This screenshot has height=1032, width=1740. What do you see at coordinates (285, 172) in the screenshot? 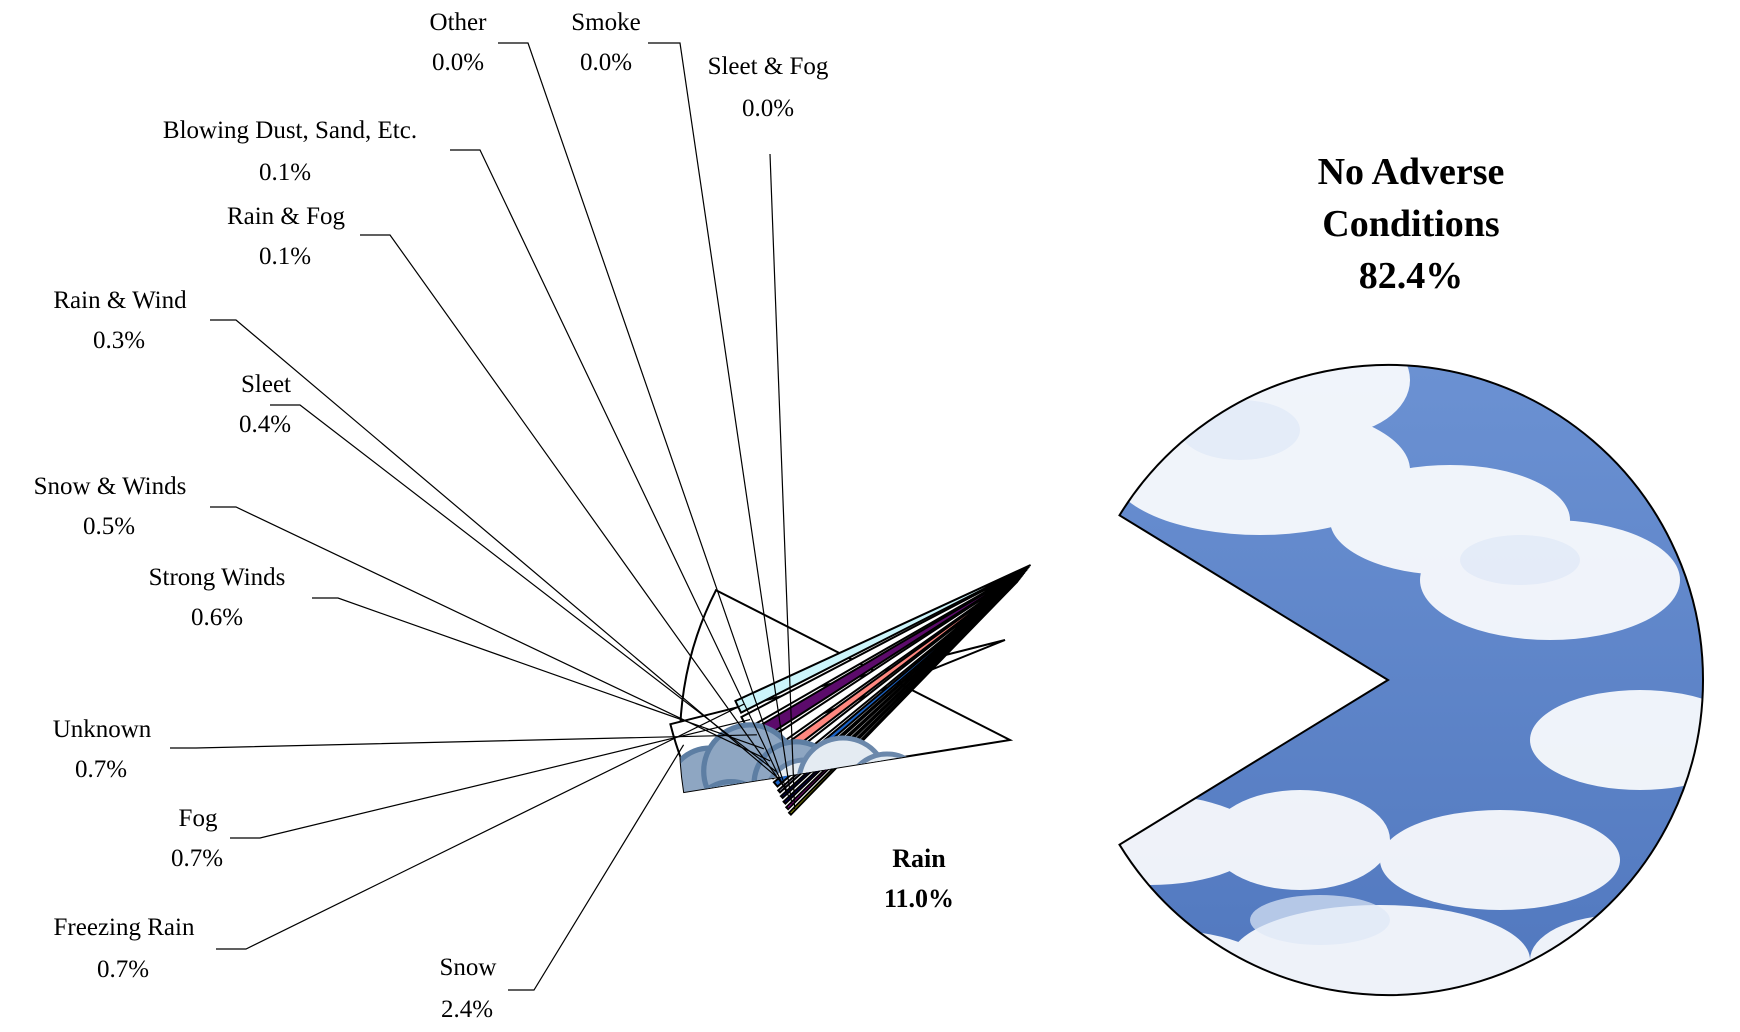
I see `label-blowing-dust-value: 0.1%` at bounding box center [285, 172].